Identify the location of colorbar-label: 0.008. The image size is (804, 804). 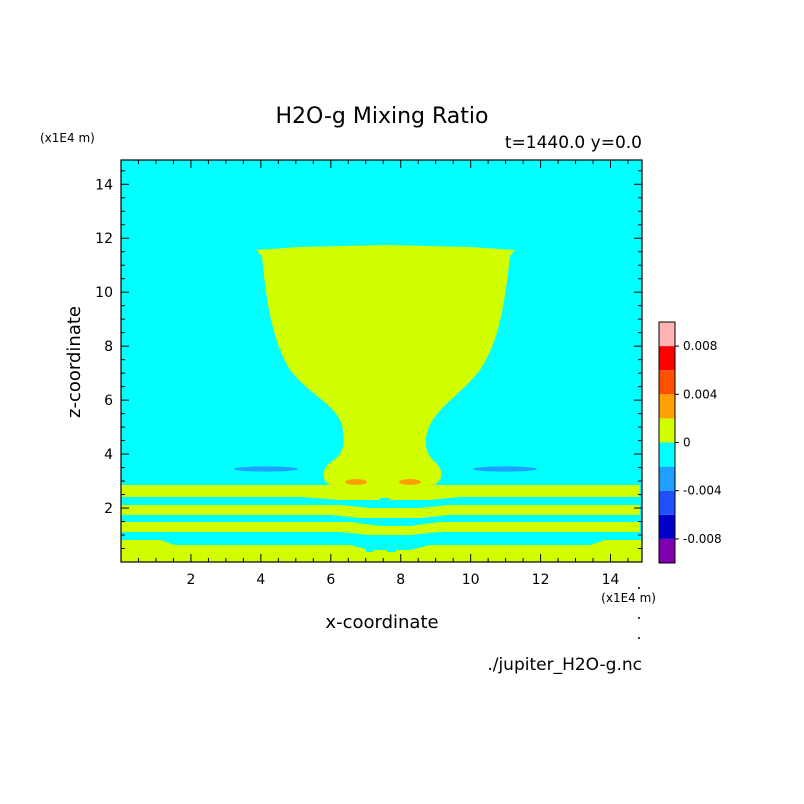
(700, 346).